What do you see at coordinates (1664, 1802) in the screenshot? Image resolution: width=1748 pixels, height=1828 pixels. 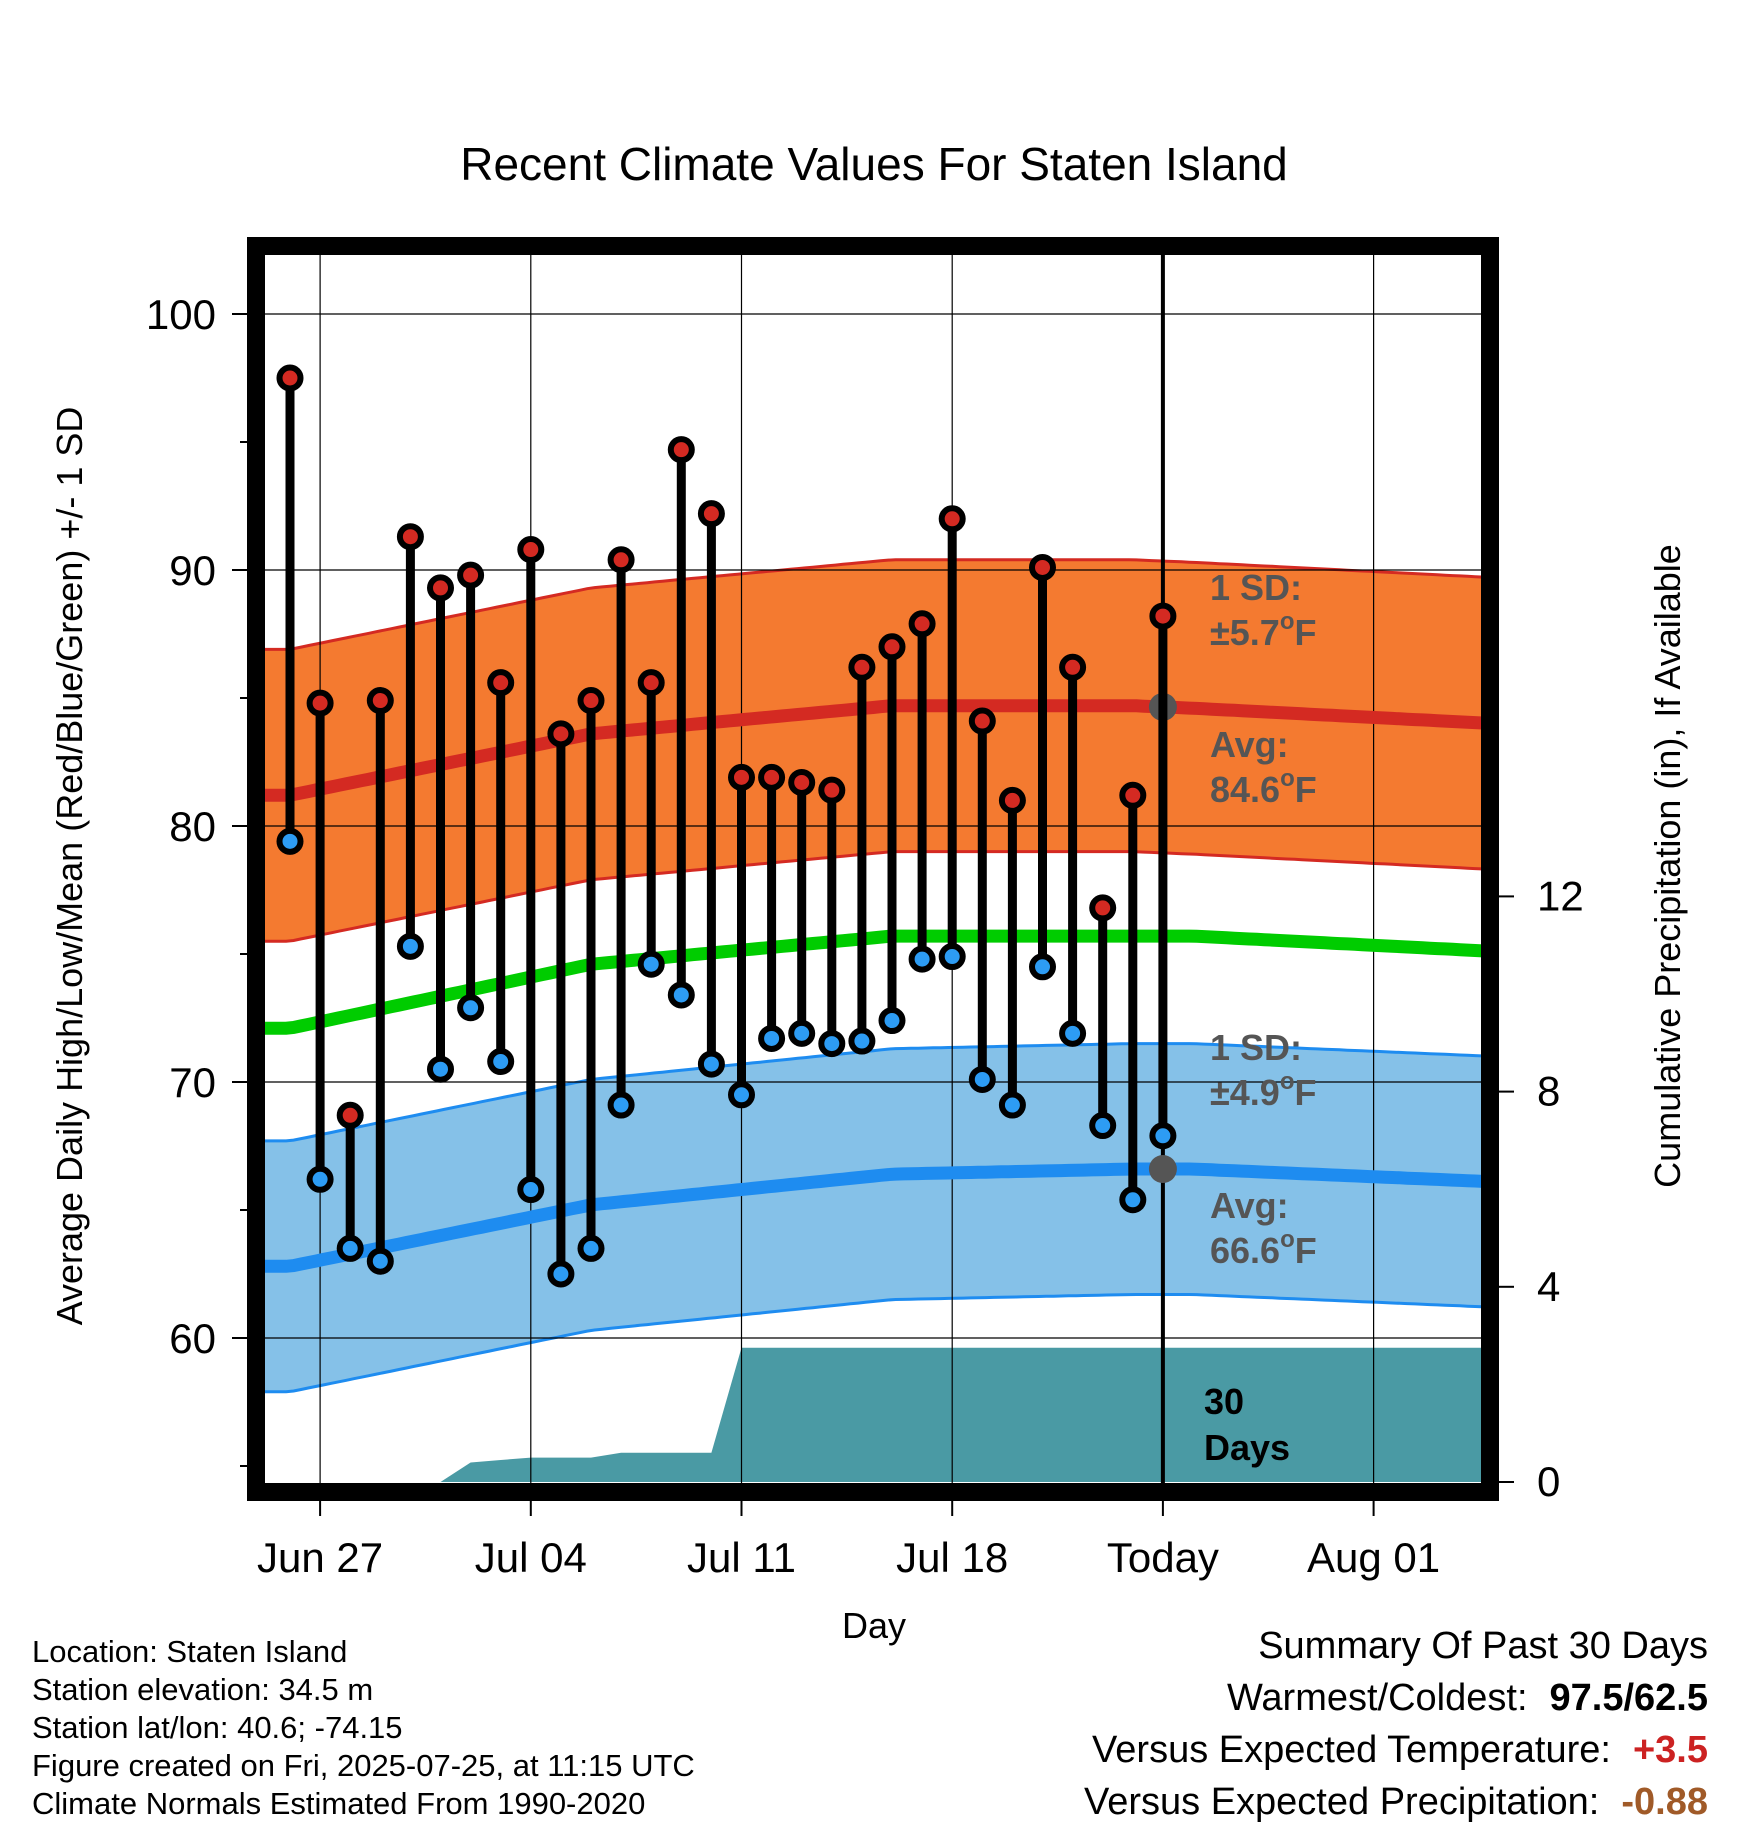 I see `precip-value: -0.88` at bounding box center [1664, 1802].